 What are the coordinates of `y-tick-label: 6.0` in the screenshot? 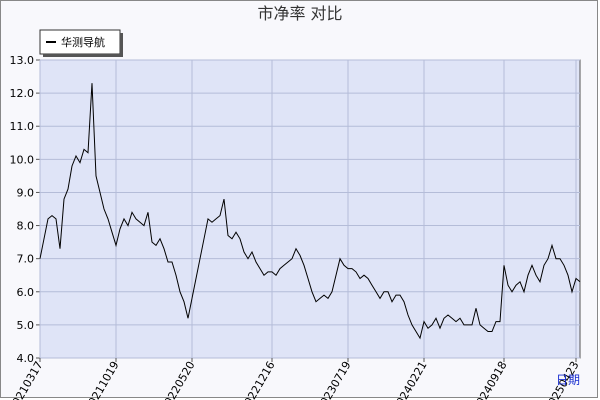 It's located at (26, 292).